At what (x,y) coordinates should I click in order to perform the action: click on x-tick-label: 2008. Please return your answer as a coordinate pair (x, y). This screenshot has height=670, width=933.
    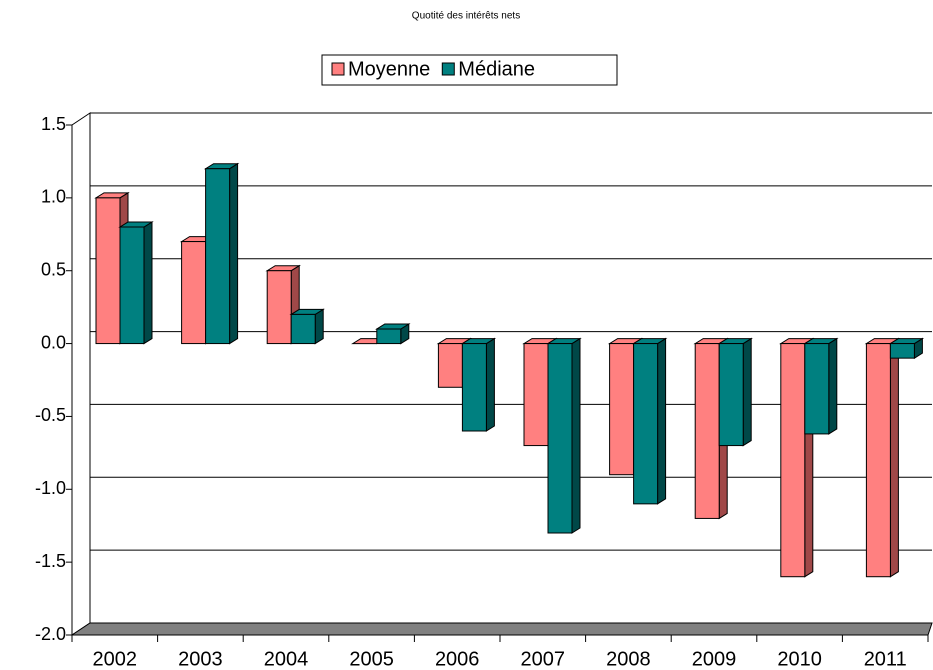
    Looking at the image, I should click on (628, 659).